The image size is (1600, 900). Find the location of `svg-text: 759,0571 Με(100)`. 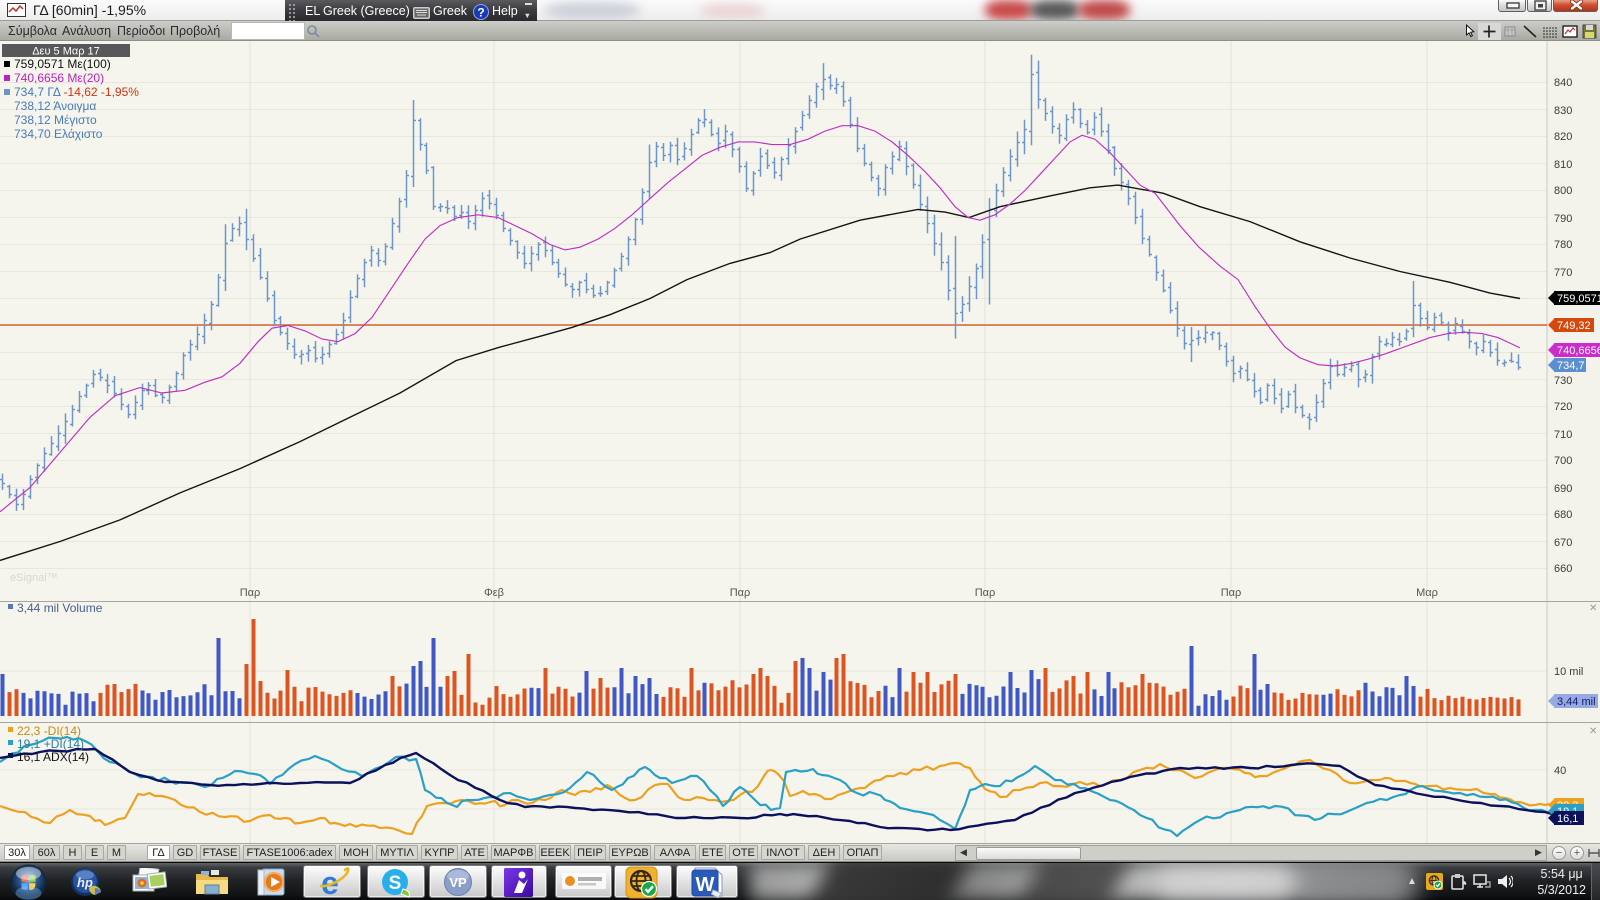

svg-text: 759,0571 Με(100) is located at coordinates (62, 64).